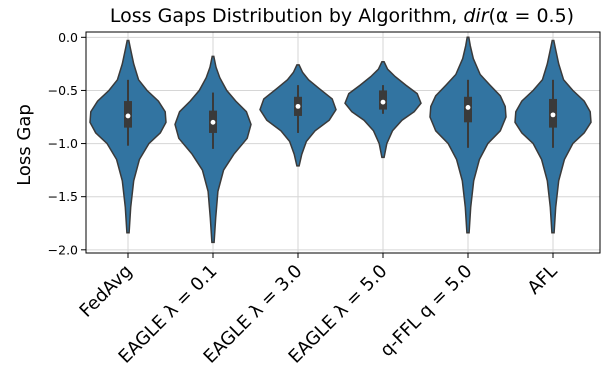 Image resolution: width=605 pixels, height=385 pixels. What do you see at coordinates (63, 249) in the screenshot?
I see `y-tick-label: −2.0` at bounding box center [63, 249].